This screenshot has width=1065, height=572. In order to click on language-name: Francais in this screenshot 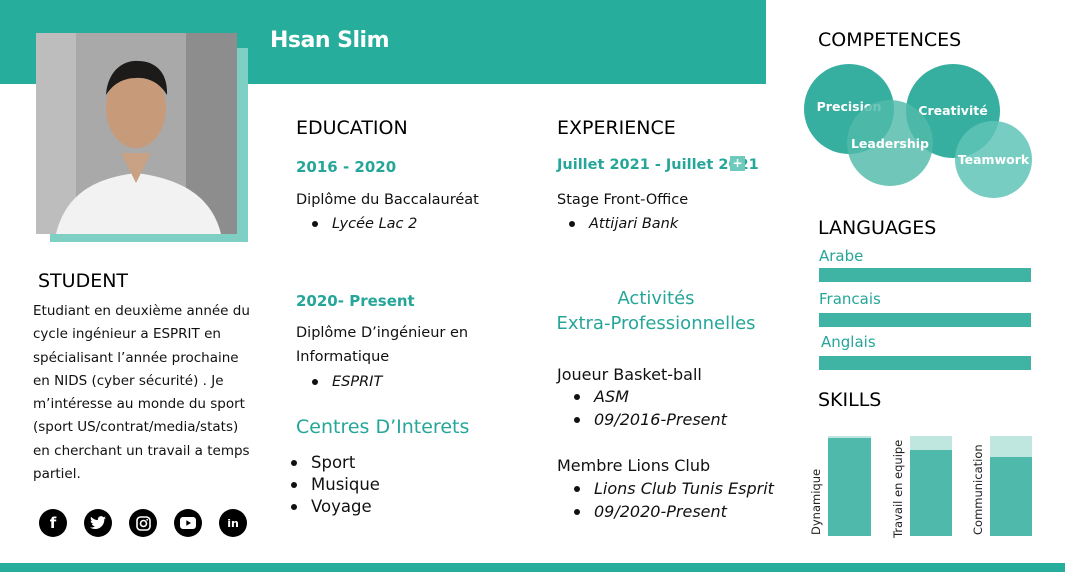, I will do `click(850, 299)`.